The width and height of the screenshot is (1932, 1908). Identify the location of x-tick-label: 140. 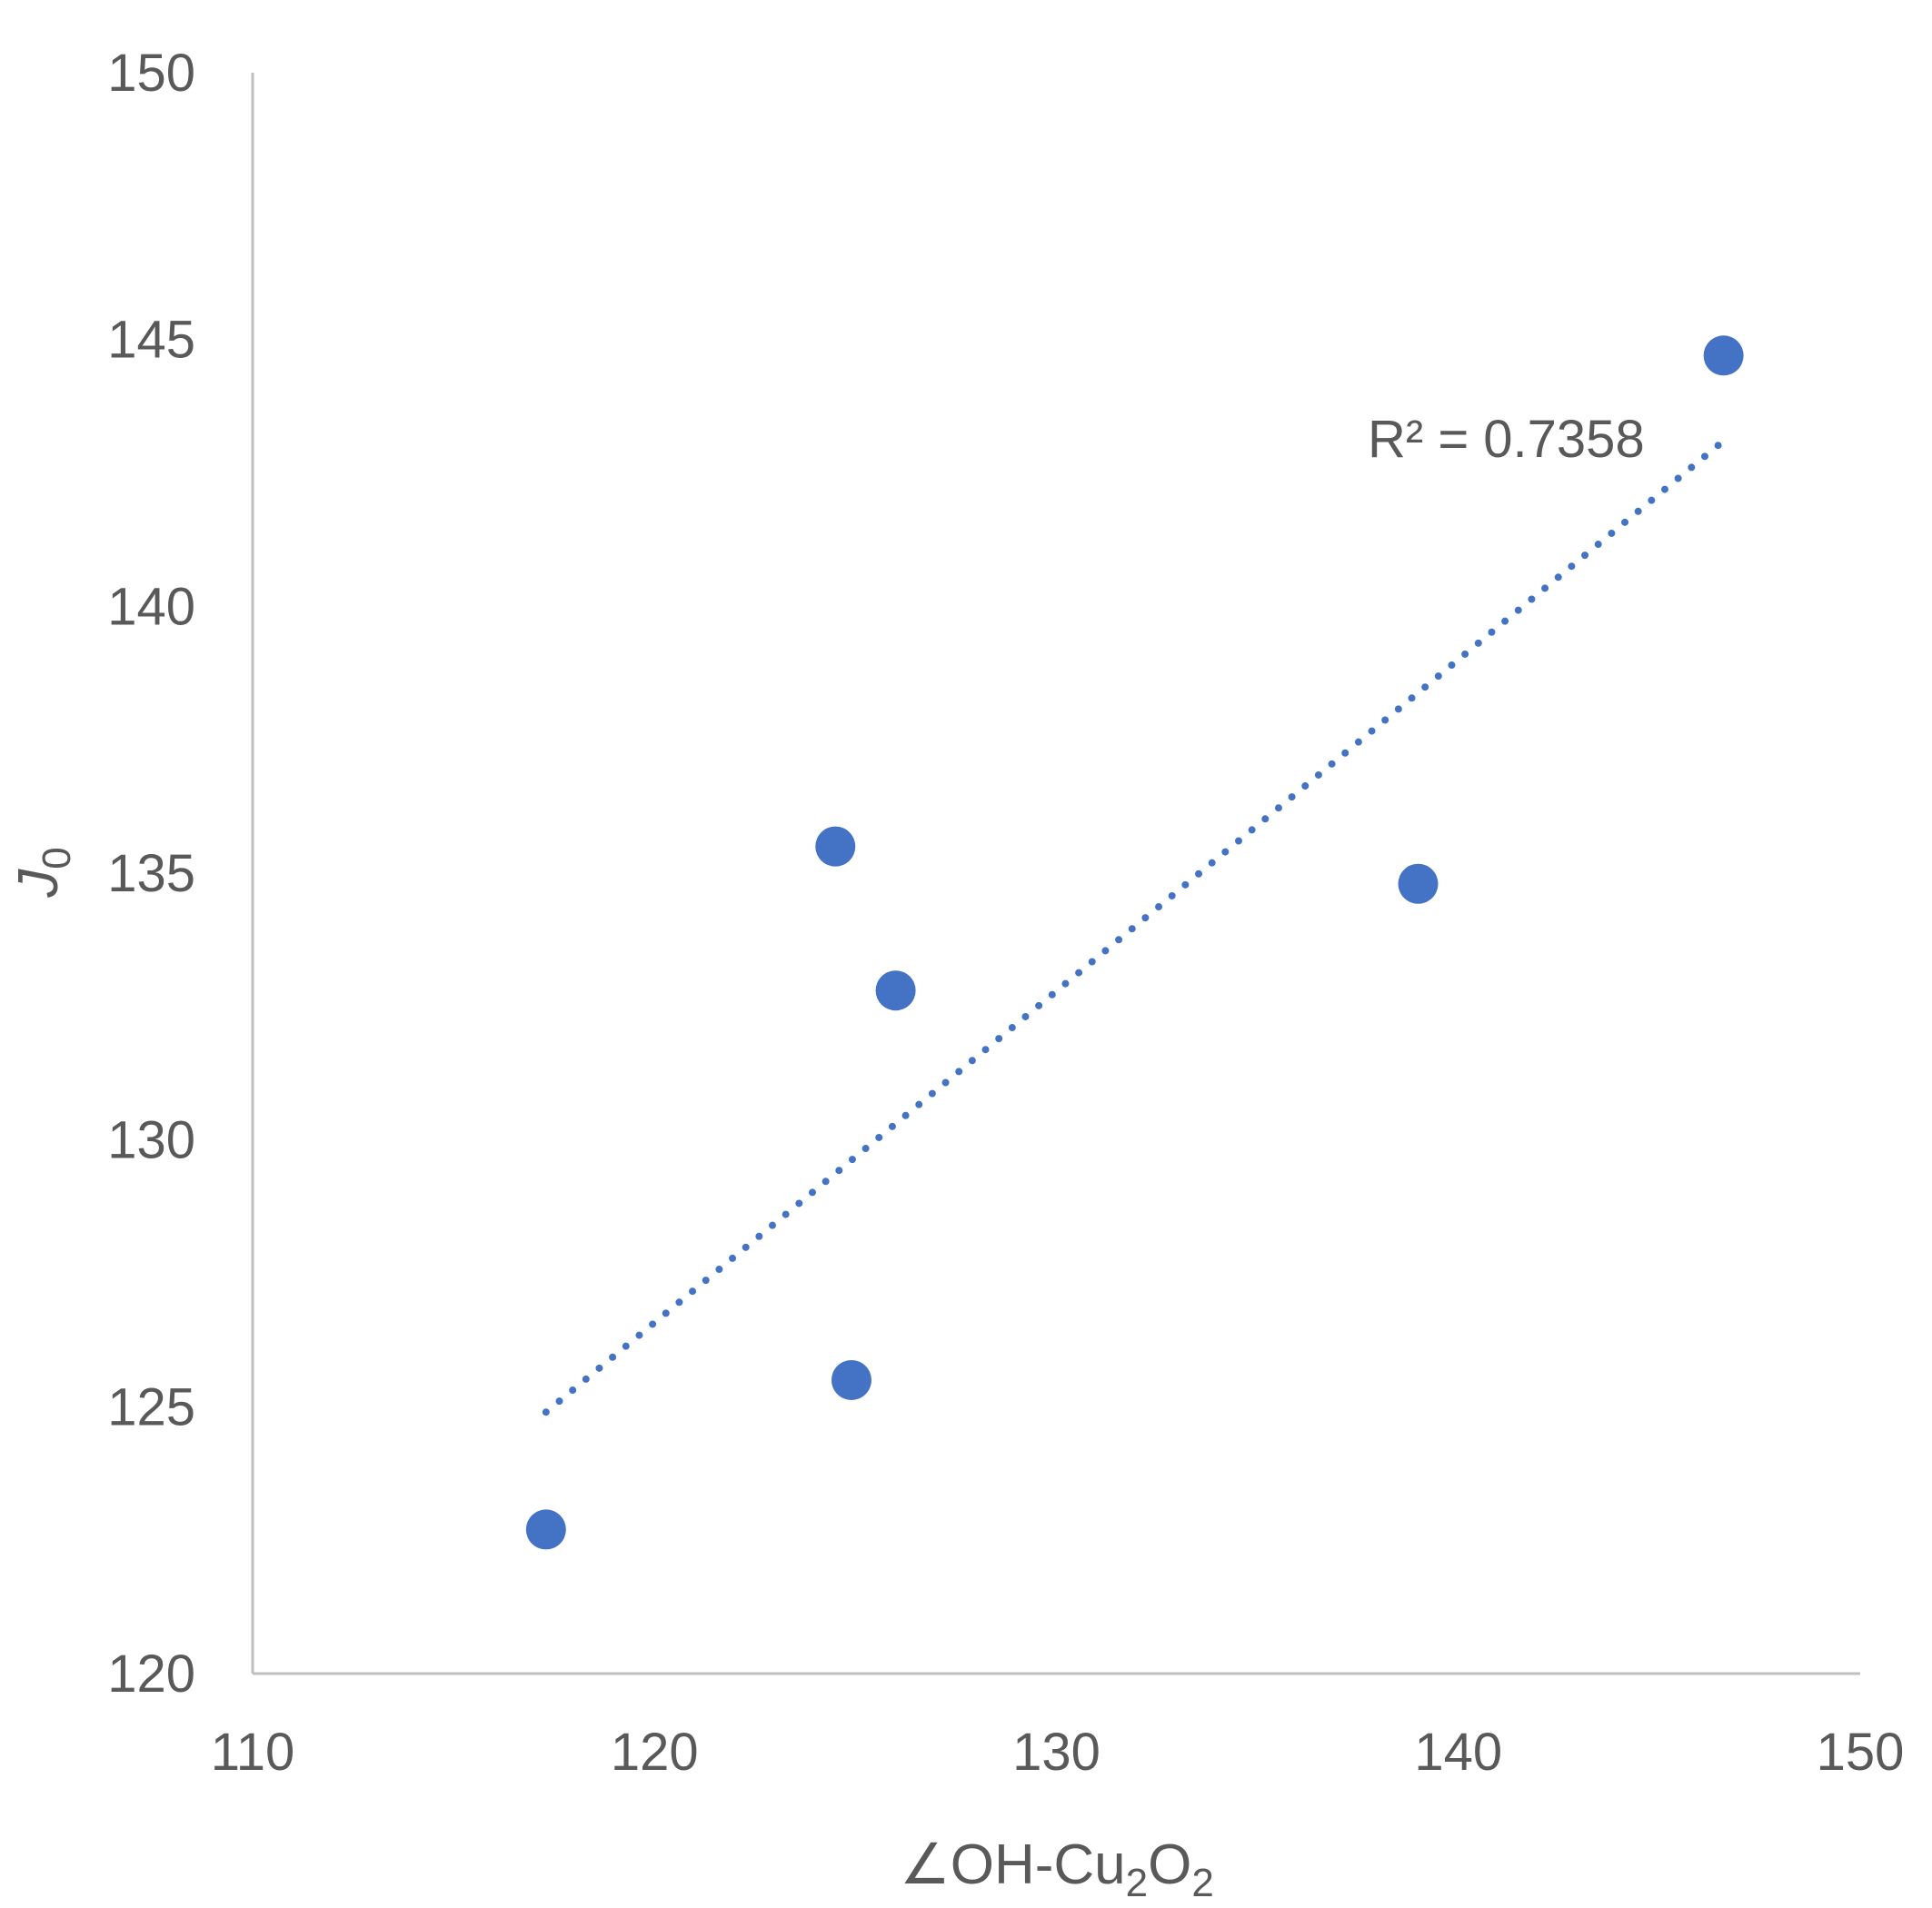
(1458, 1752).